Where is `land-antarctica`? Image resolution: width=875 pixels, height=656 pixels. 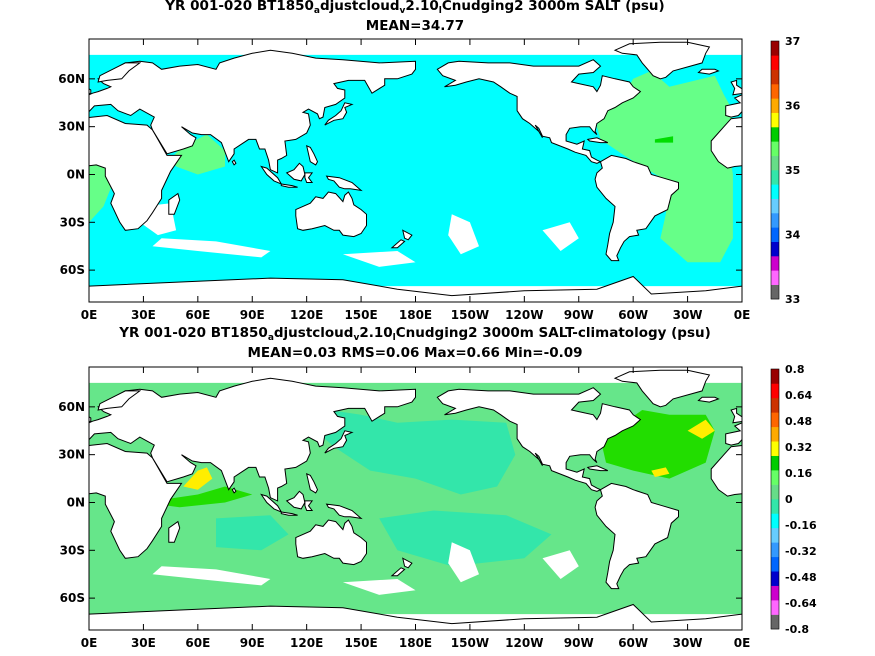
land-antarctica is located at coordinates (415, 616).